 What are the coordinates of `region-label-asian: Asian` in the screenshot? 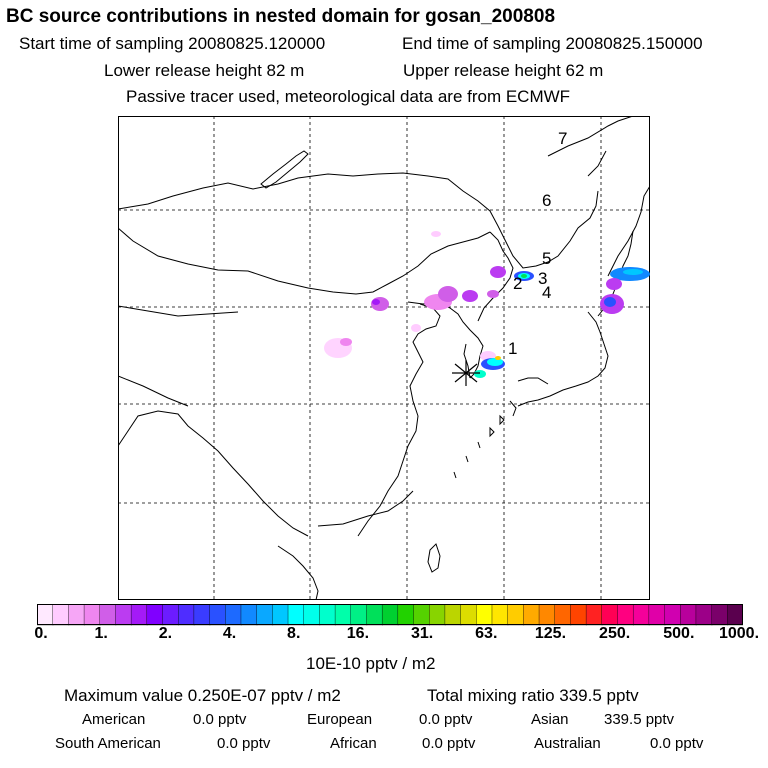 It's located at (550, 719).